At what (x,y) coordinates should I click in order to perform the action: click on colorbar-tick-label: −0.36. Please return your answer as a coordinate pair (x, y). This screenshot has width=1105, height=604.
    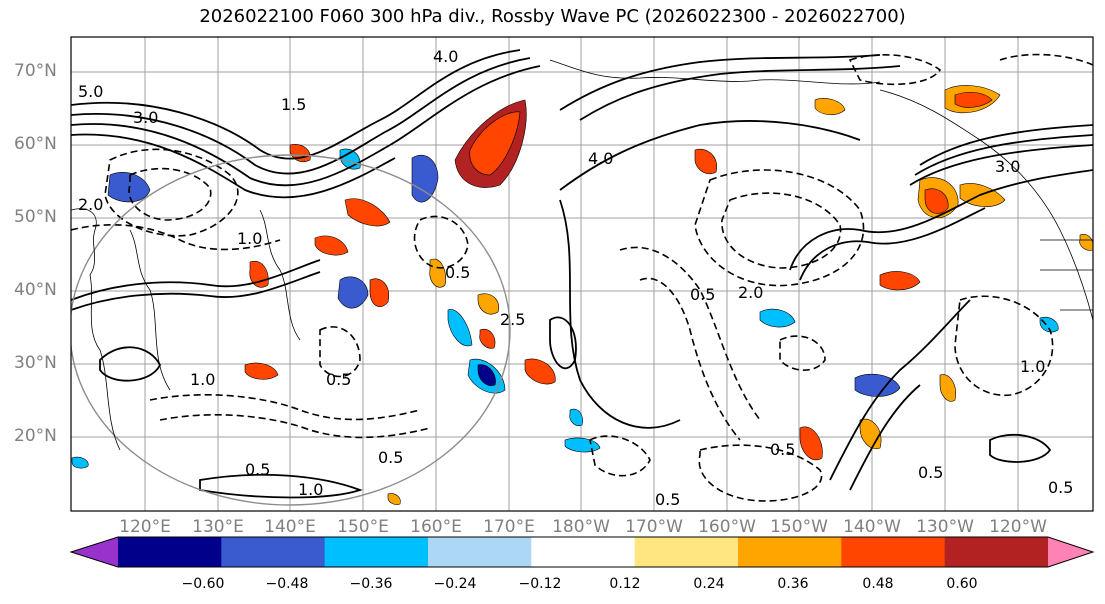
    Looking at the image, I should click on (371, 584).